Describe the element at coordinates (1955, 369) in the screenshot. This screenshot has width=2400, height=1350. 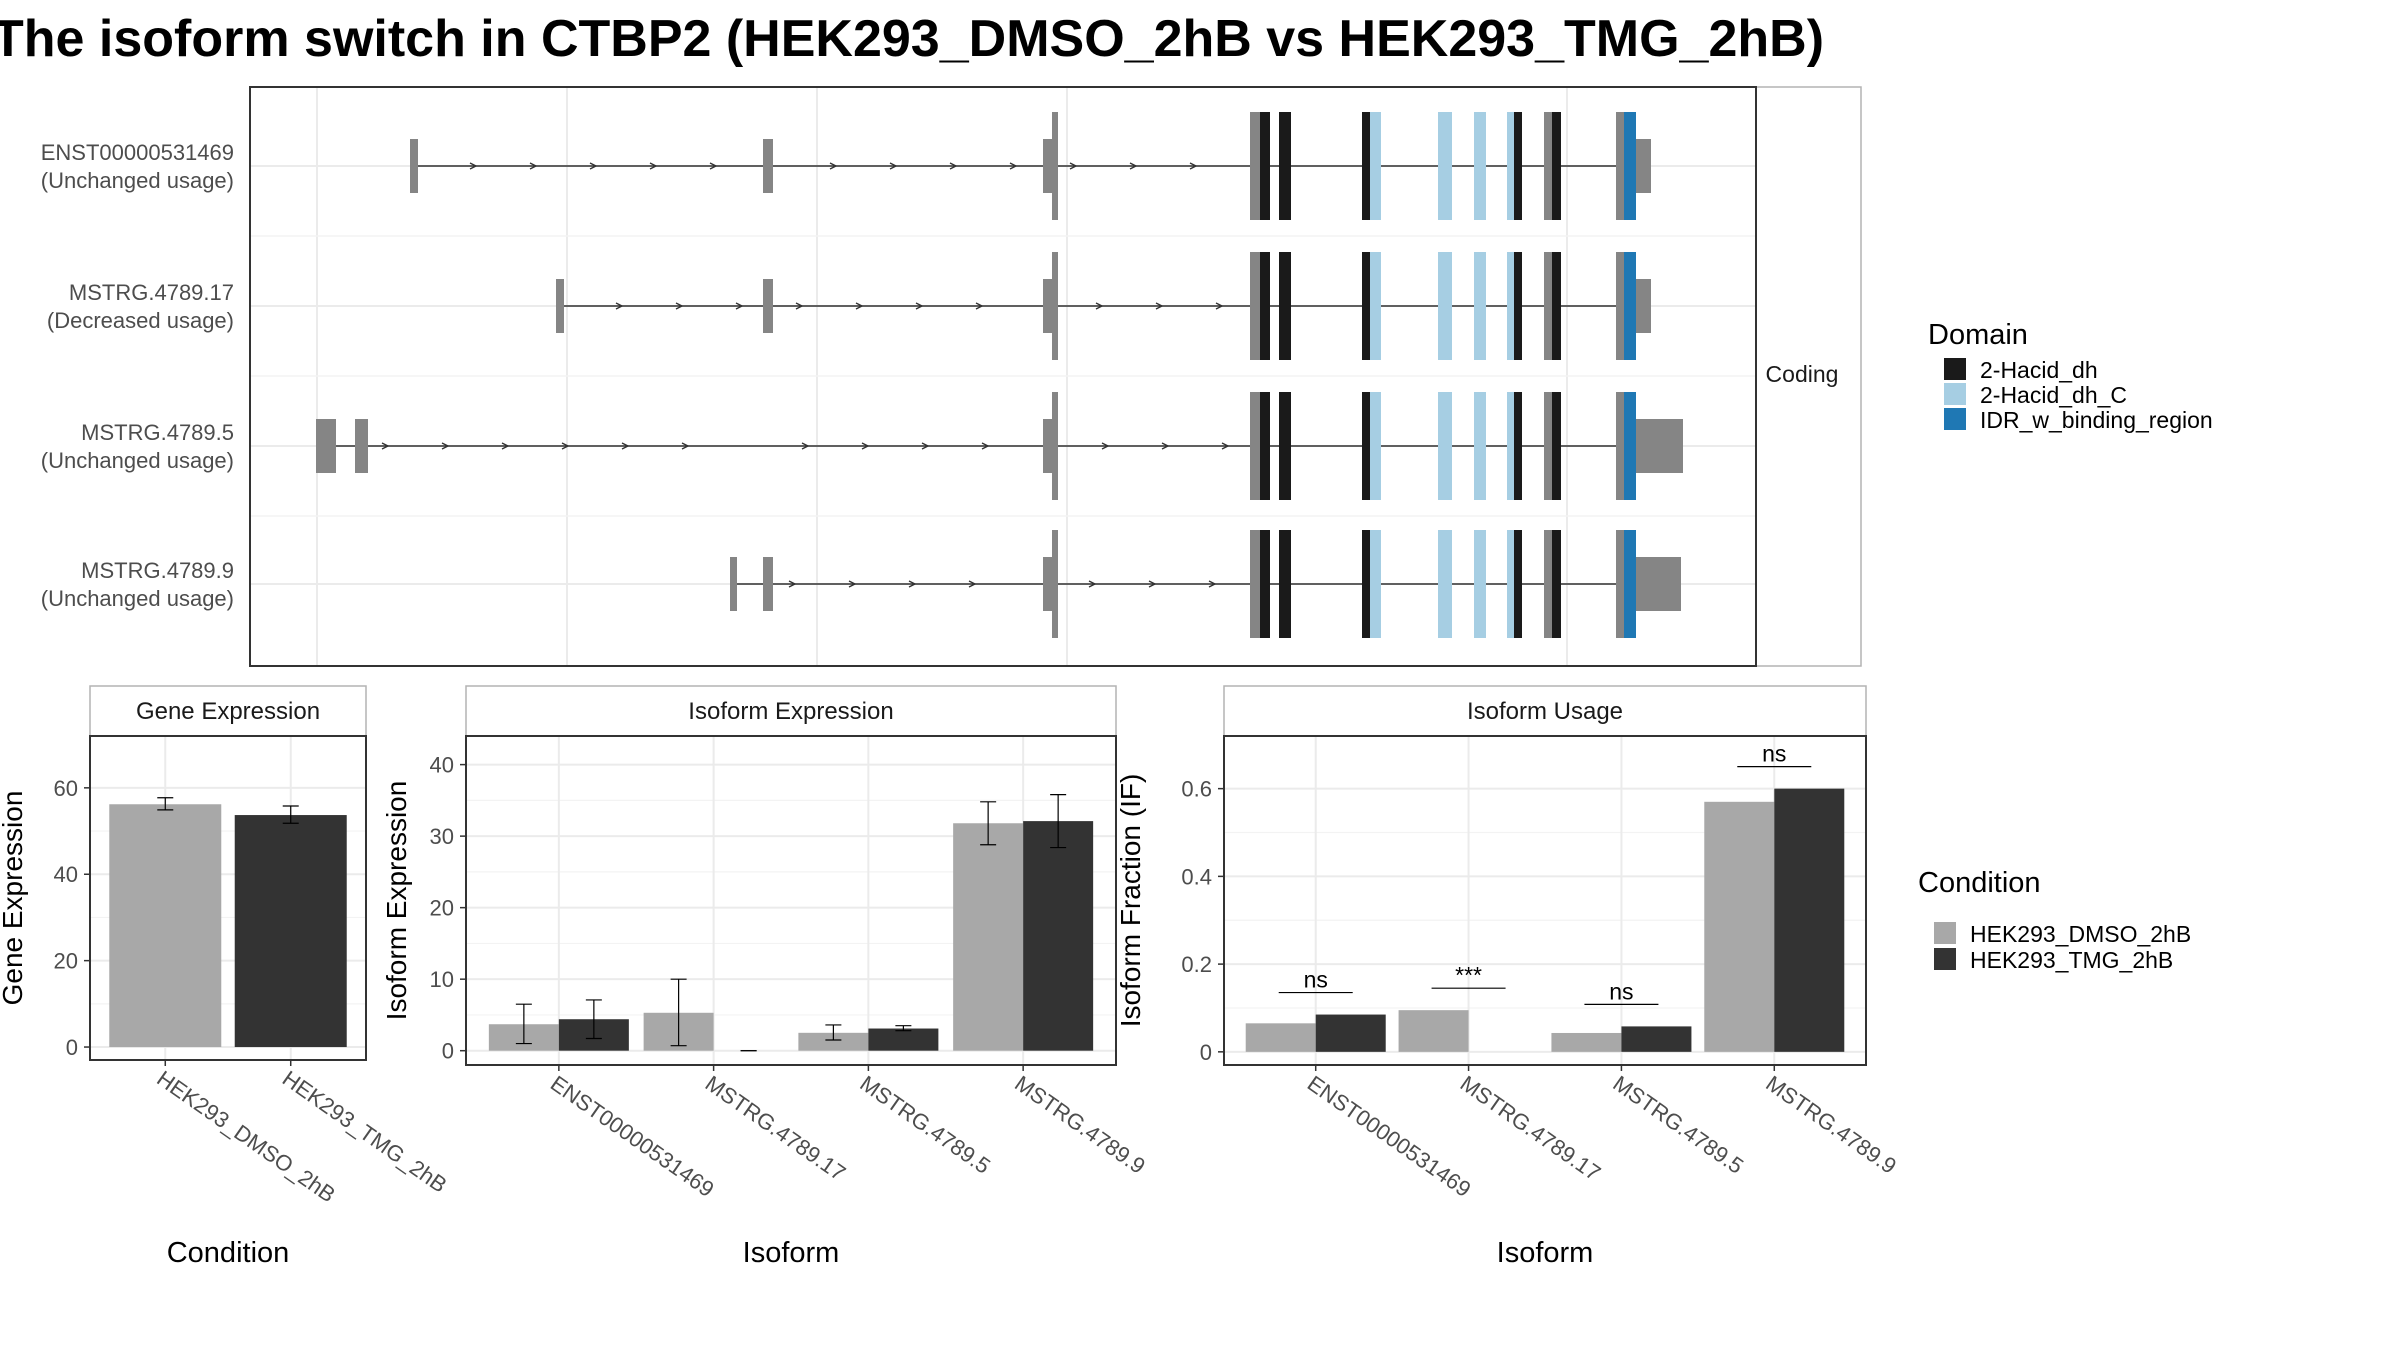
I see `domain-legend-swatch` at that location.